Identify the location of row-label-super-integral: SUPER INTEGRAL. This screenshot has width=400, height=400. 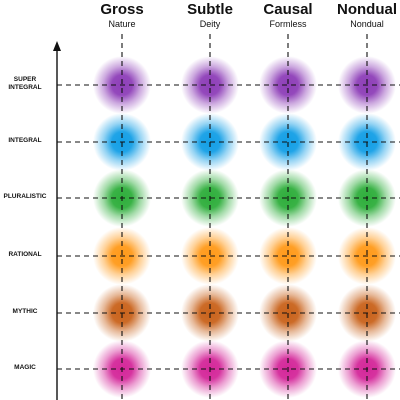
(25, 83).